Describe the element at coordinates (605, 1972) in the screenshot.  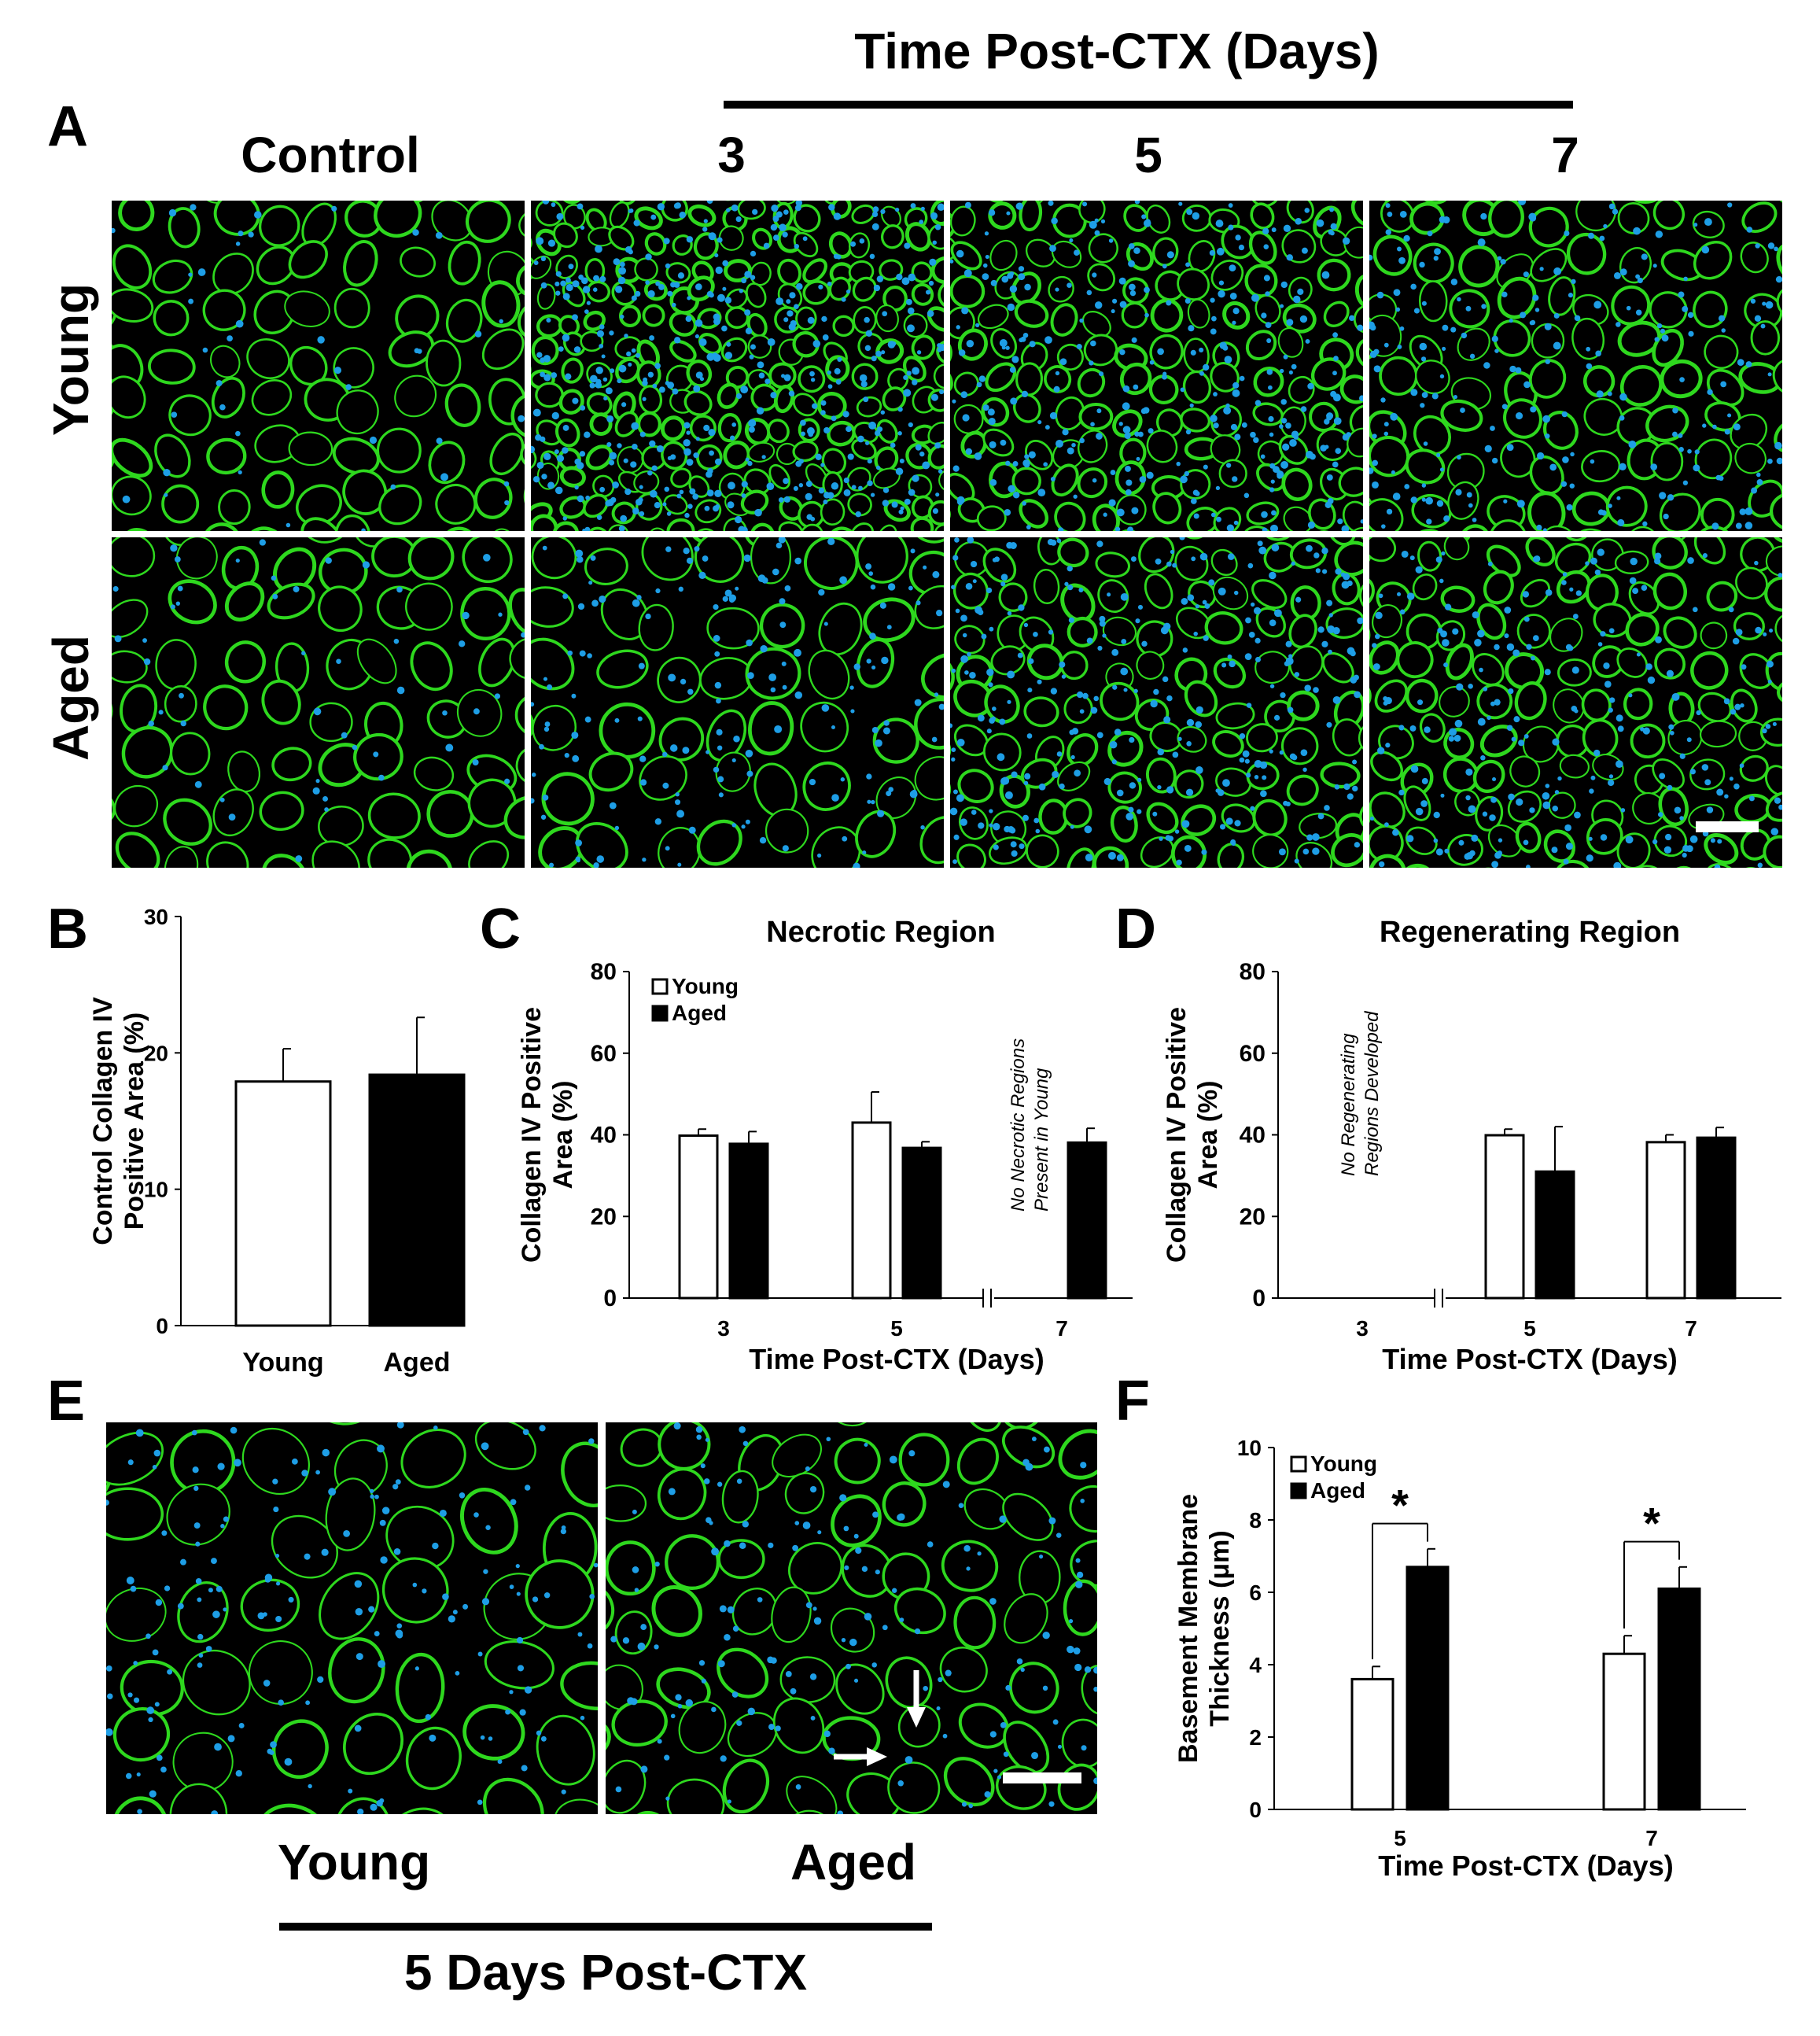
I see `e-caption: 5 Days Post-CTX` at that location.